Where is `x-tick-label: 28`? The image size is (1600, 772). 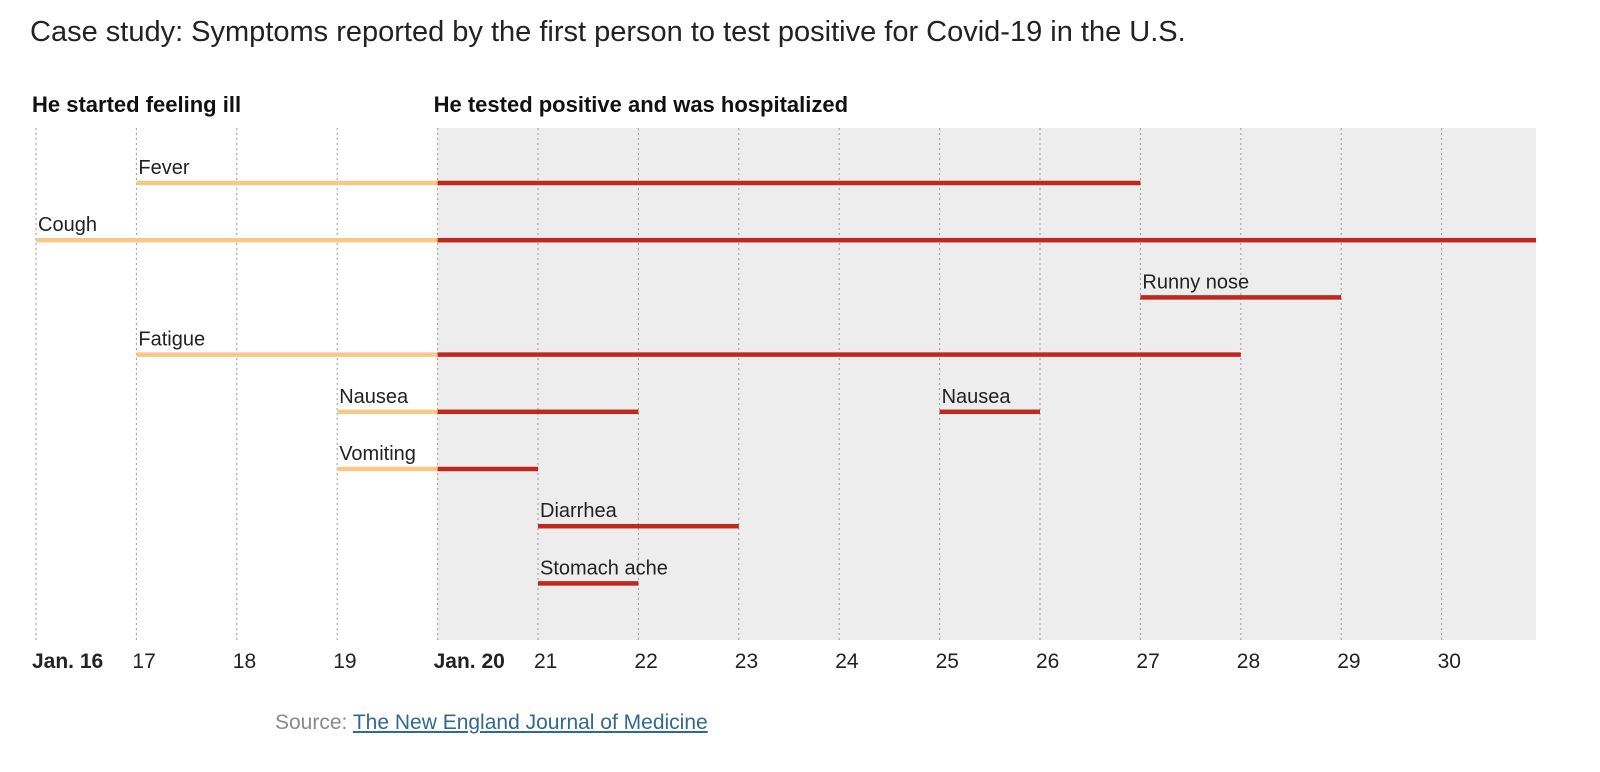
x-tick-label: 28 is located at coordinates (1248, 661).